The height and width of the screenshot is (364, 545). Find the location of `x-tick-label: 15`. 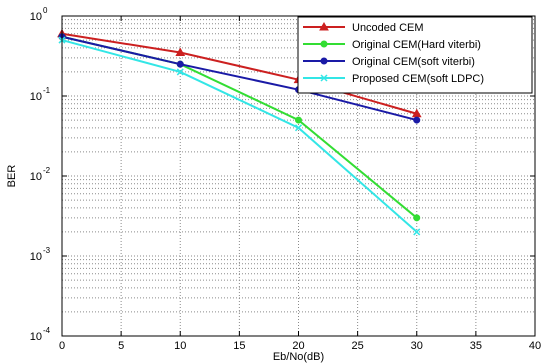

x-tick-label: 15 is located at coordinates (239, 346).